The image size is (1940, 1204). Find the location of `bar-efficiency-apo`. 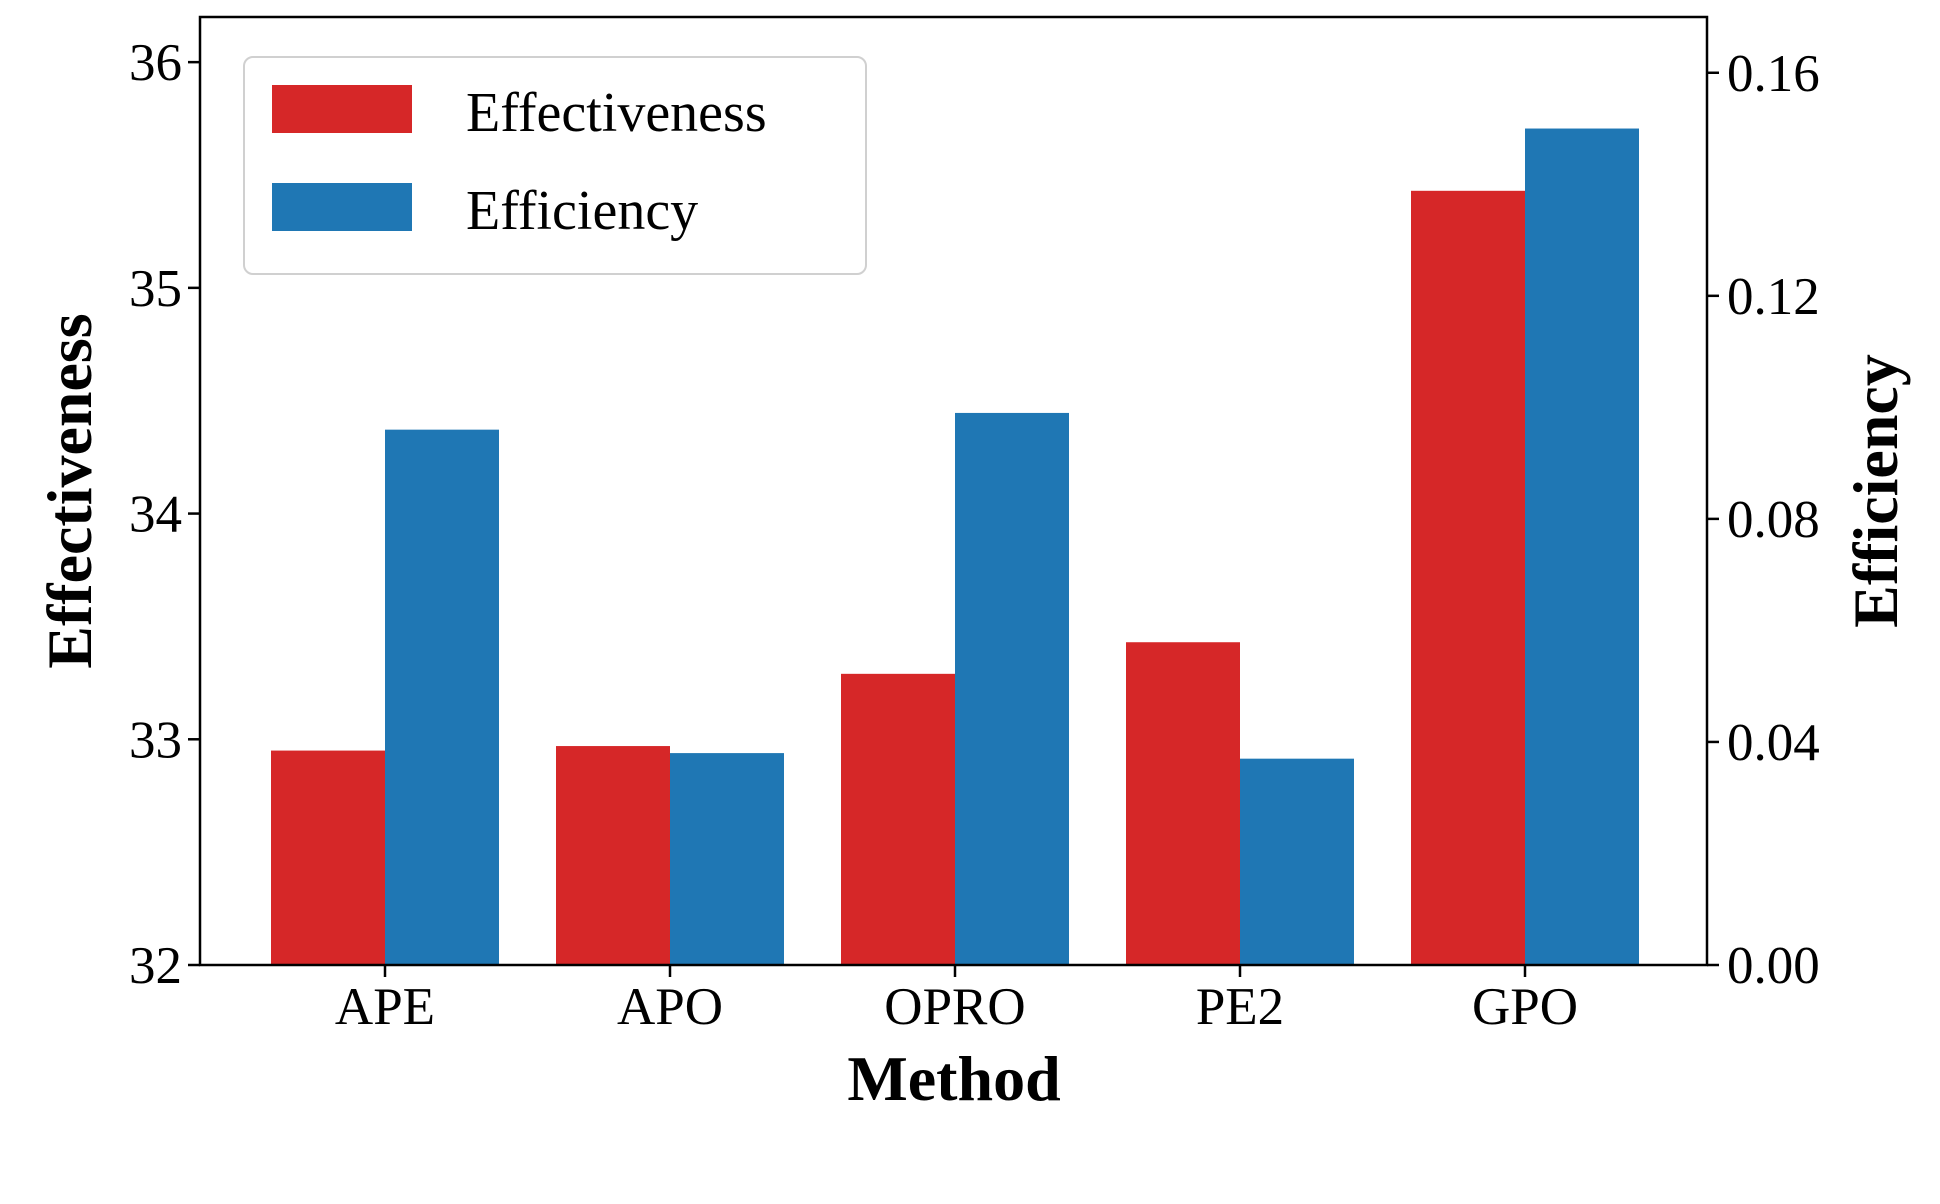

bar-efficiency-apo is located at coordinates (727, 859).